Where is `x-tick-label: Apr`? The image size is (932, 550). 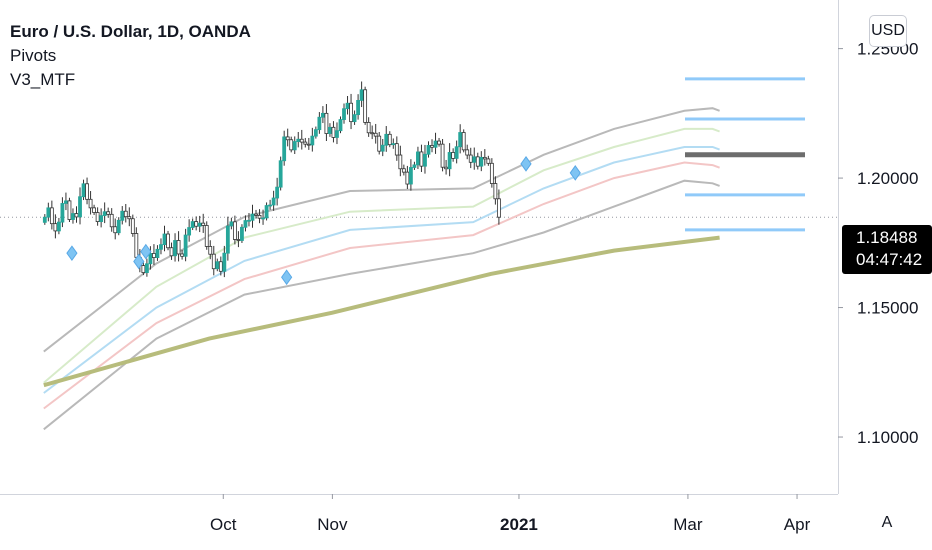
x-tick-label: Apr is located at coordinates (797, 524).